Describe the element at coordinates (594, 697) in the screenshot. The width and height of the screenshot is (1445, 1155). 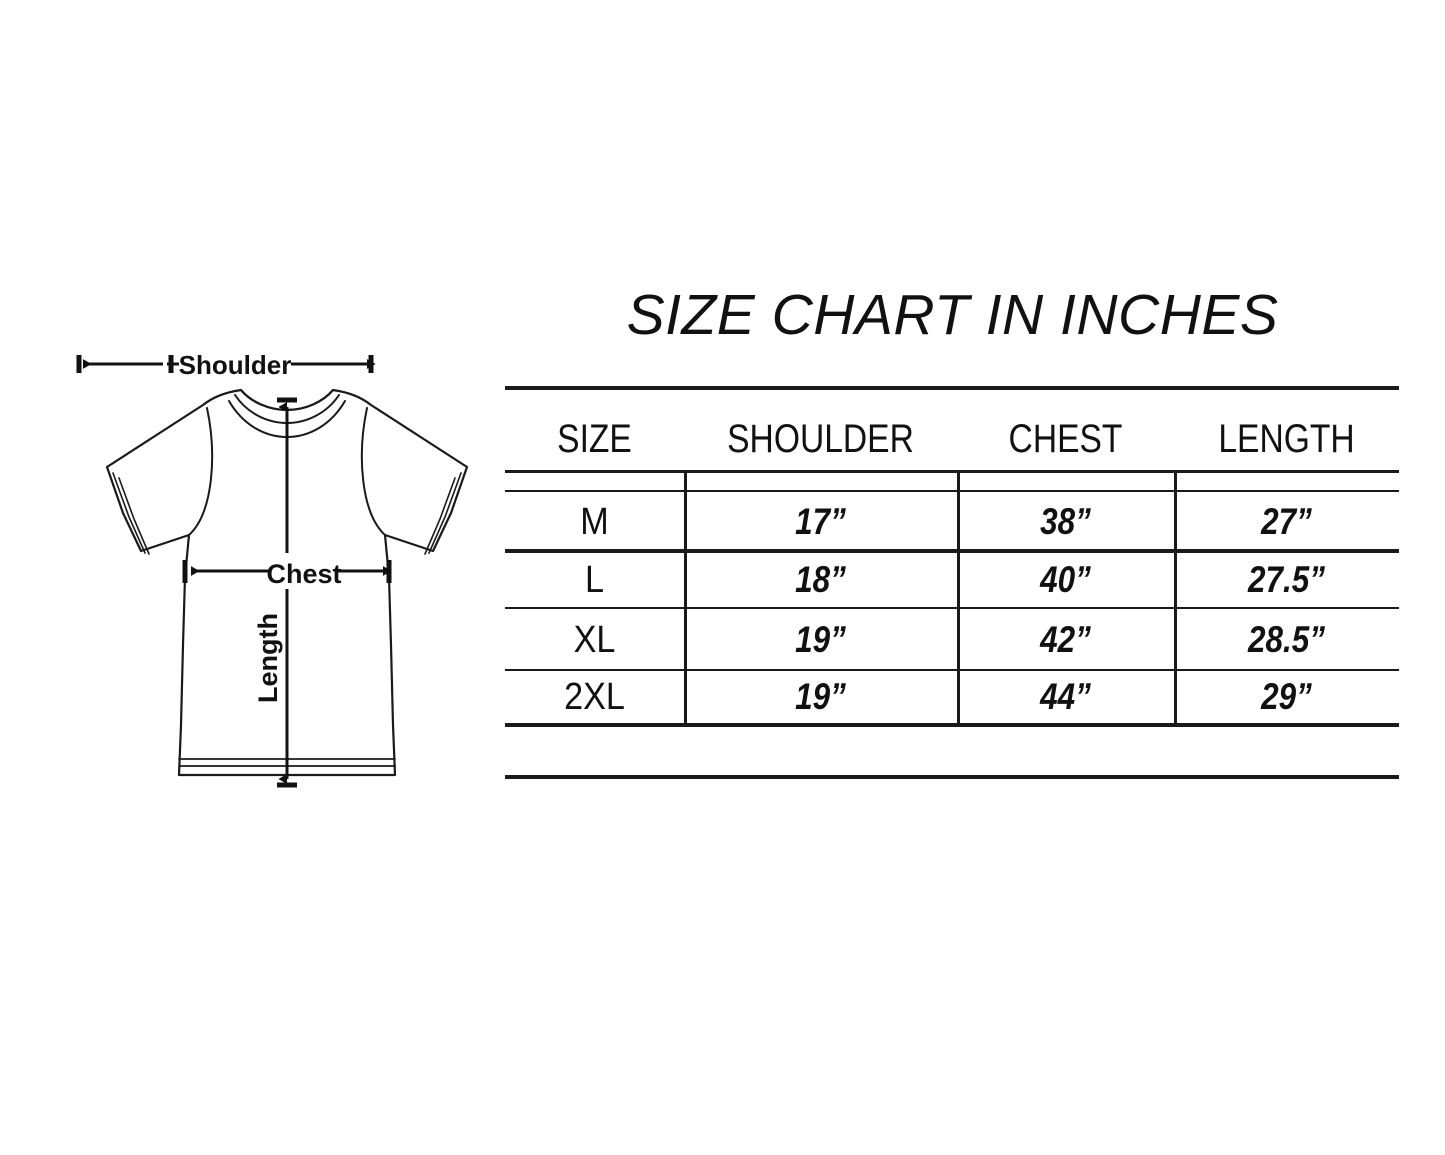
I see `table-row-size-2xl: 2XL` at that location.